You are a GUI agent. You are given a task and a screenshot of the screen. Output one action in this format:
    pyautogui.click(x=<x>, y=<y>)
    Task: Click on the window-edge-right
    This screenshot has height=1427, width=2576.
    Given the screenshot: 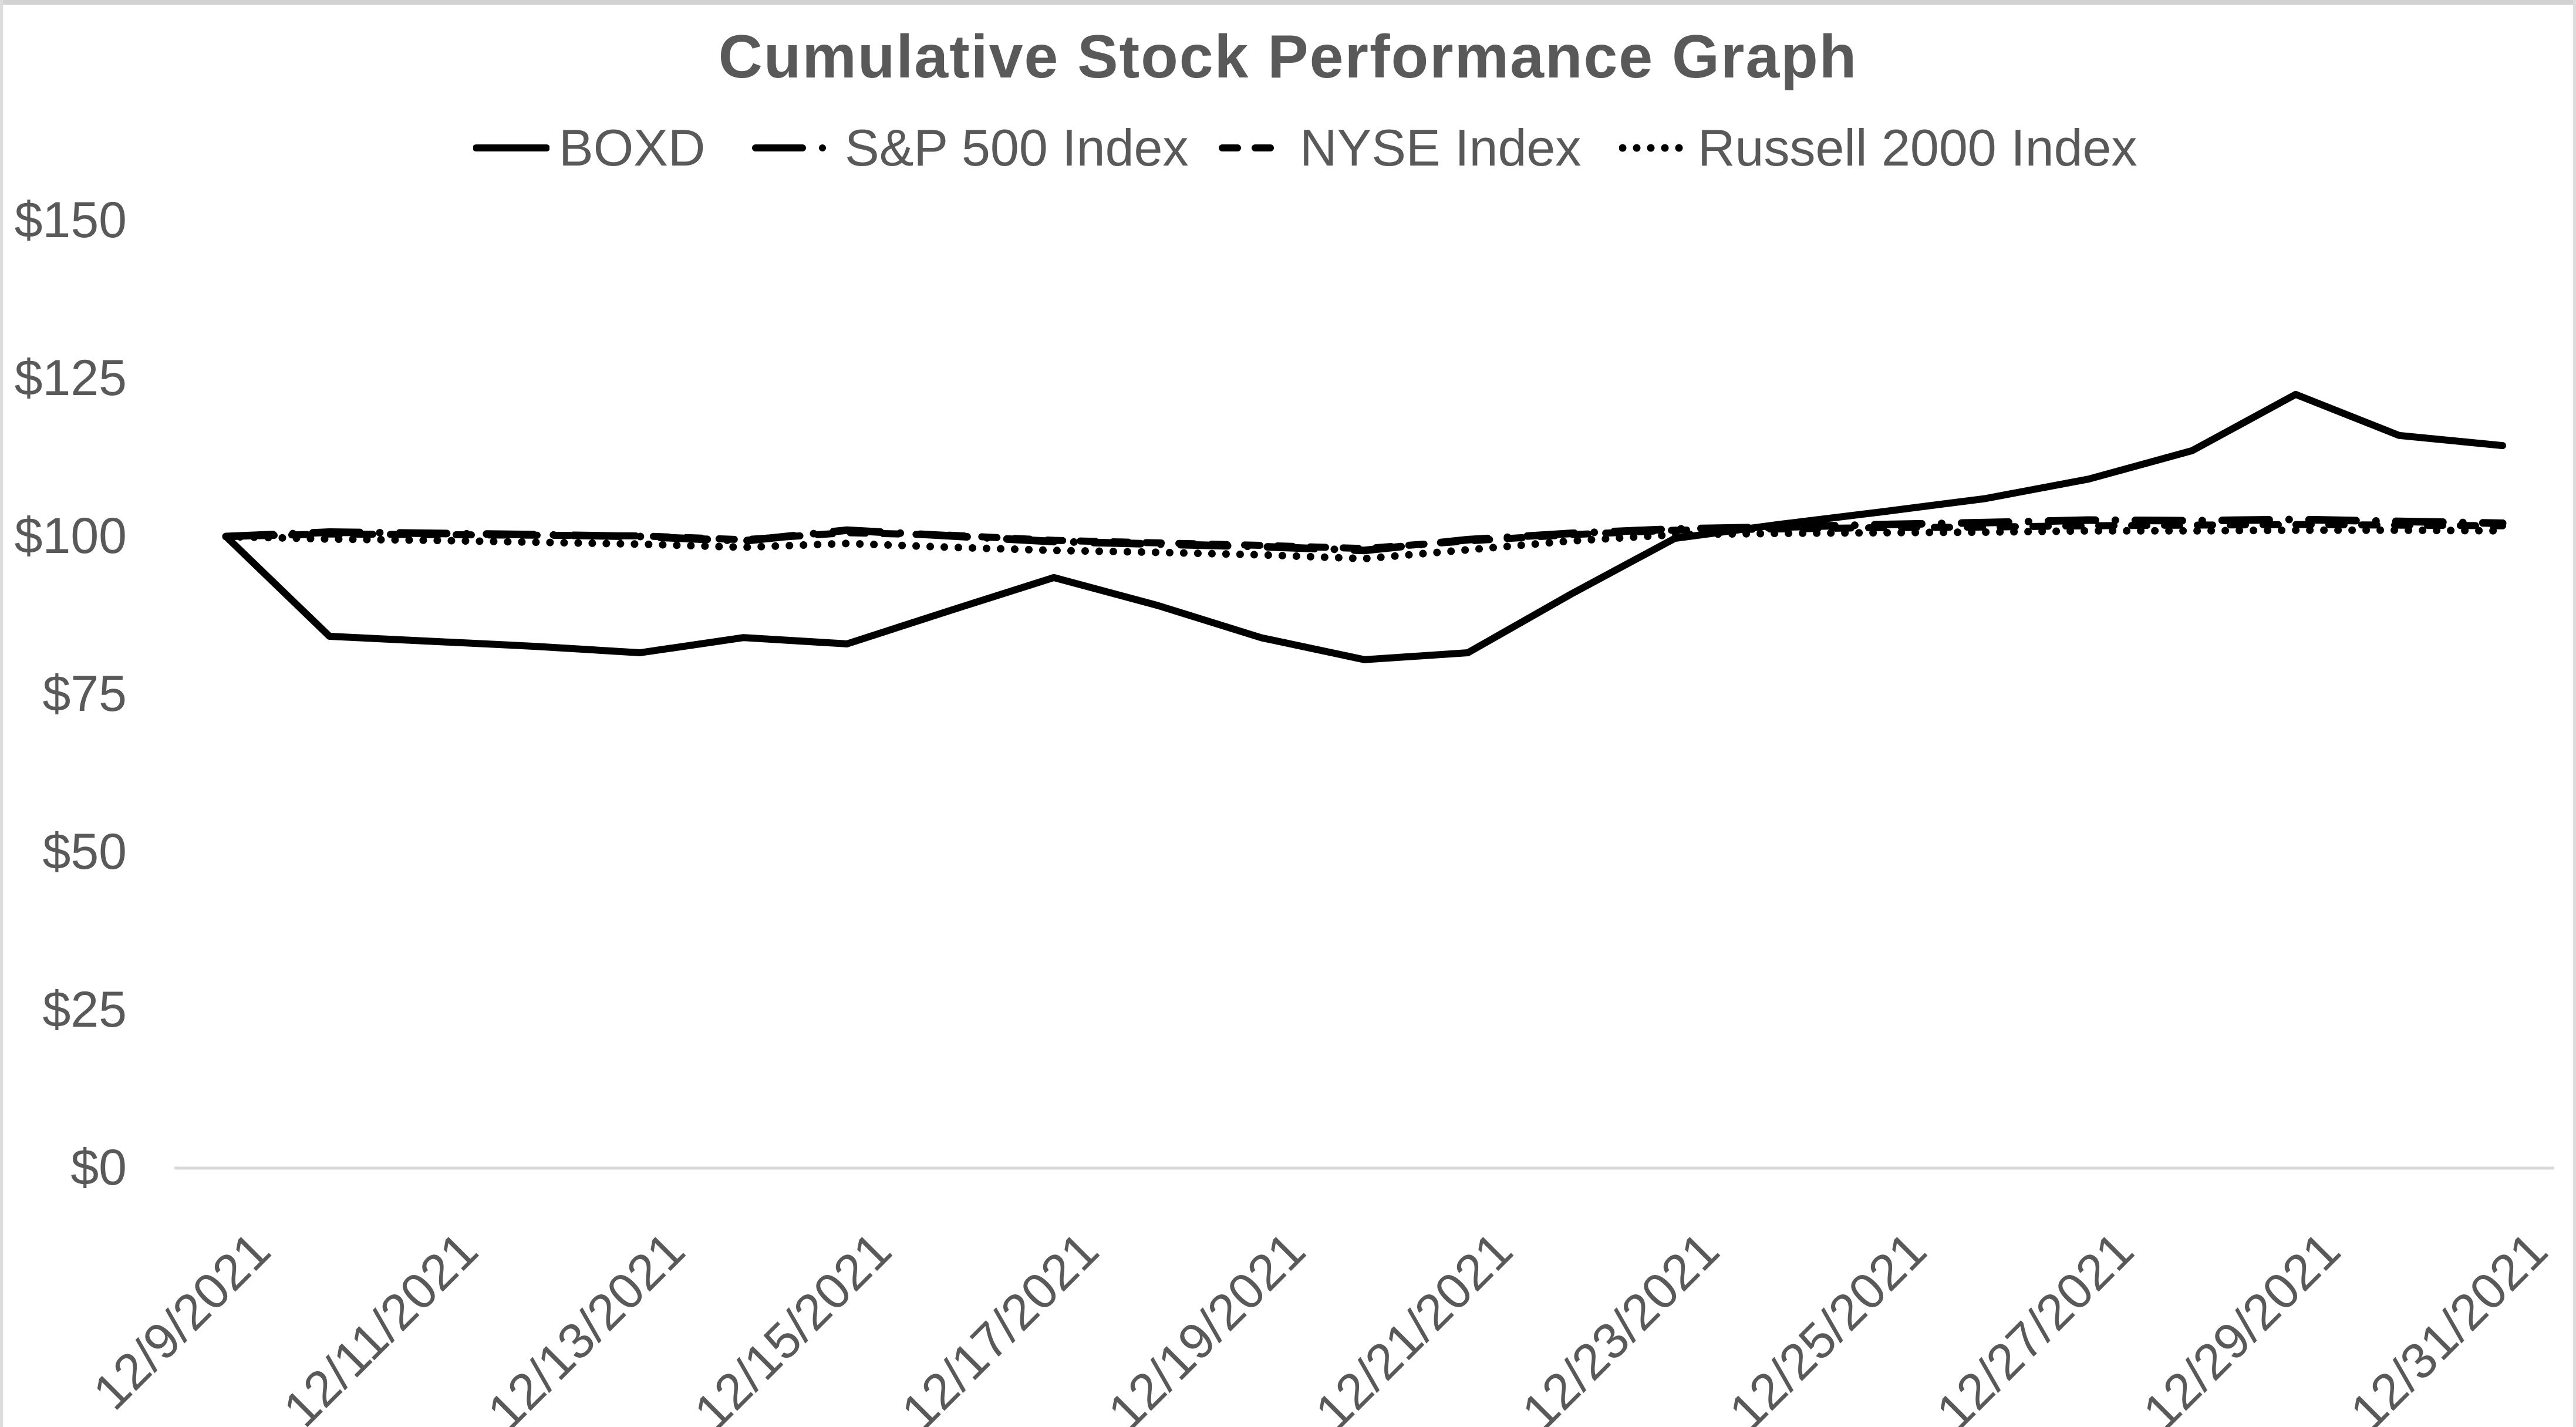 What is the action you would take?
    pyautogui.click(x=2574, y=713)
    